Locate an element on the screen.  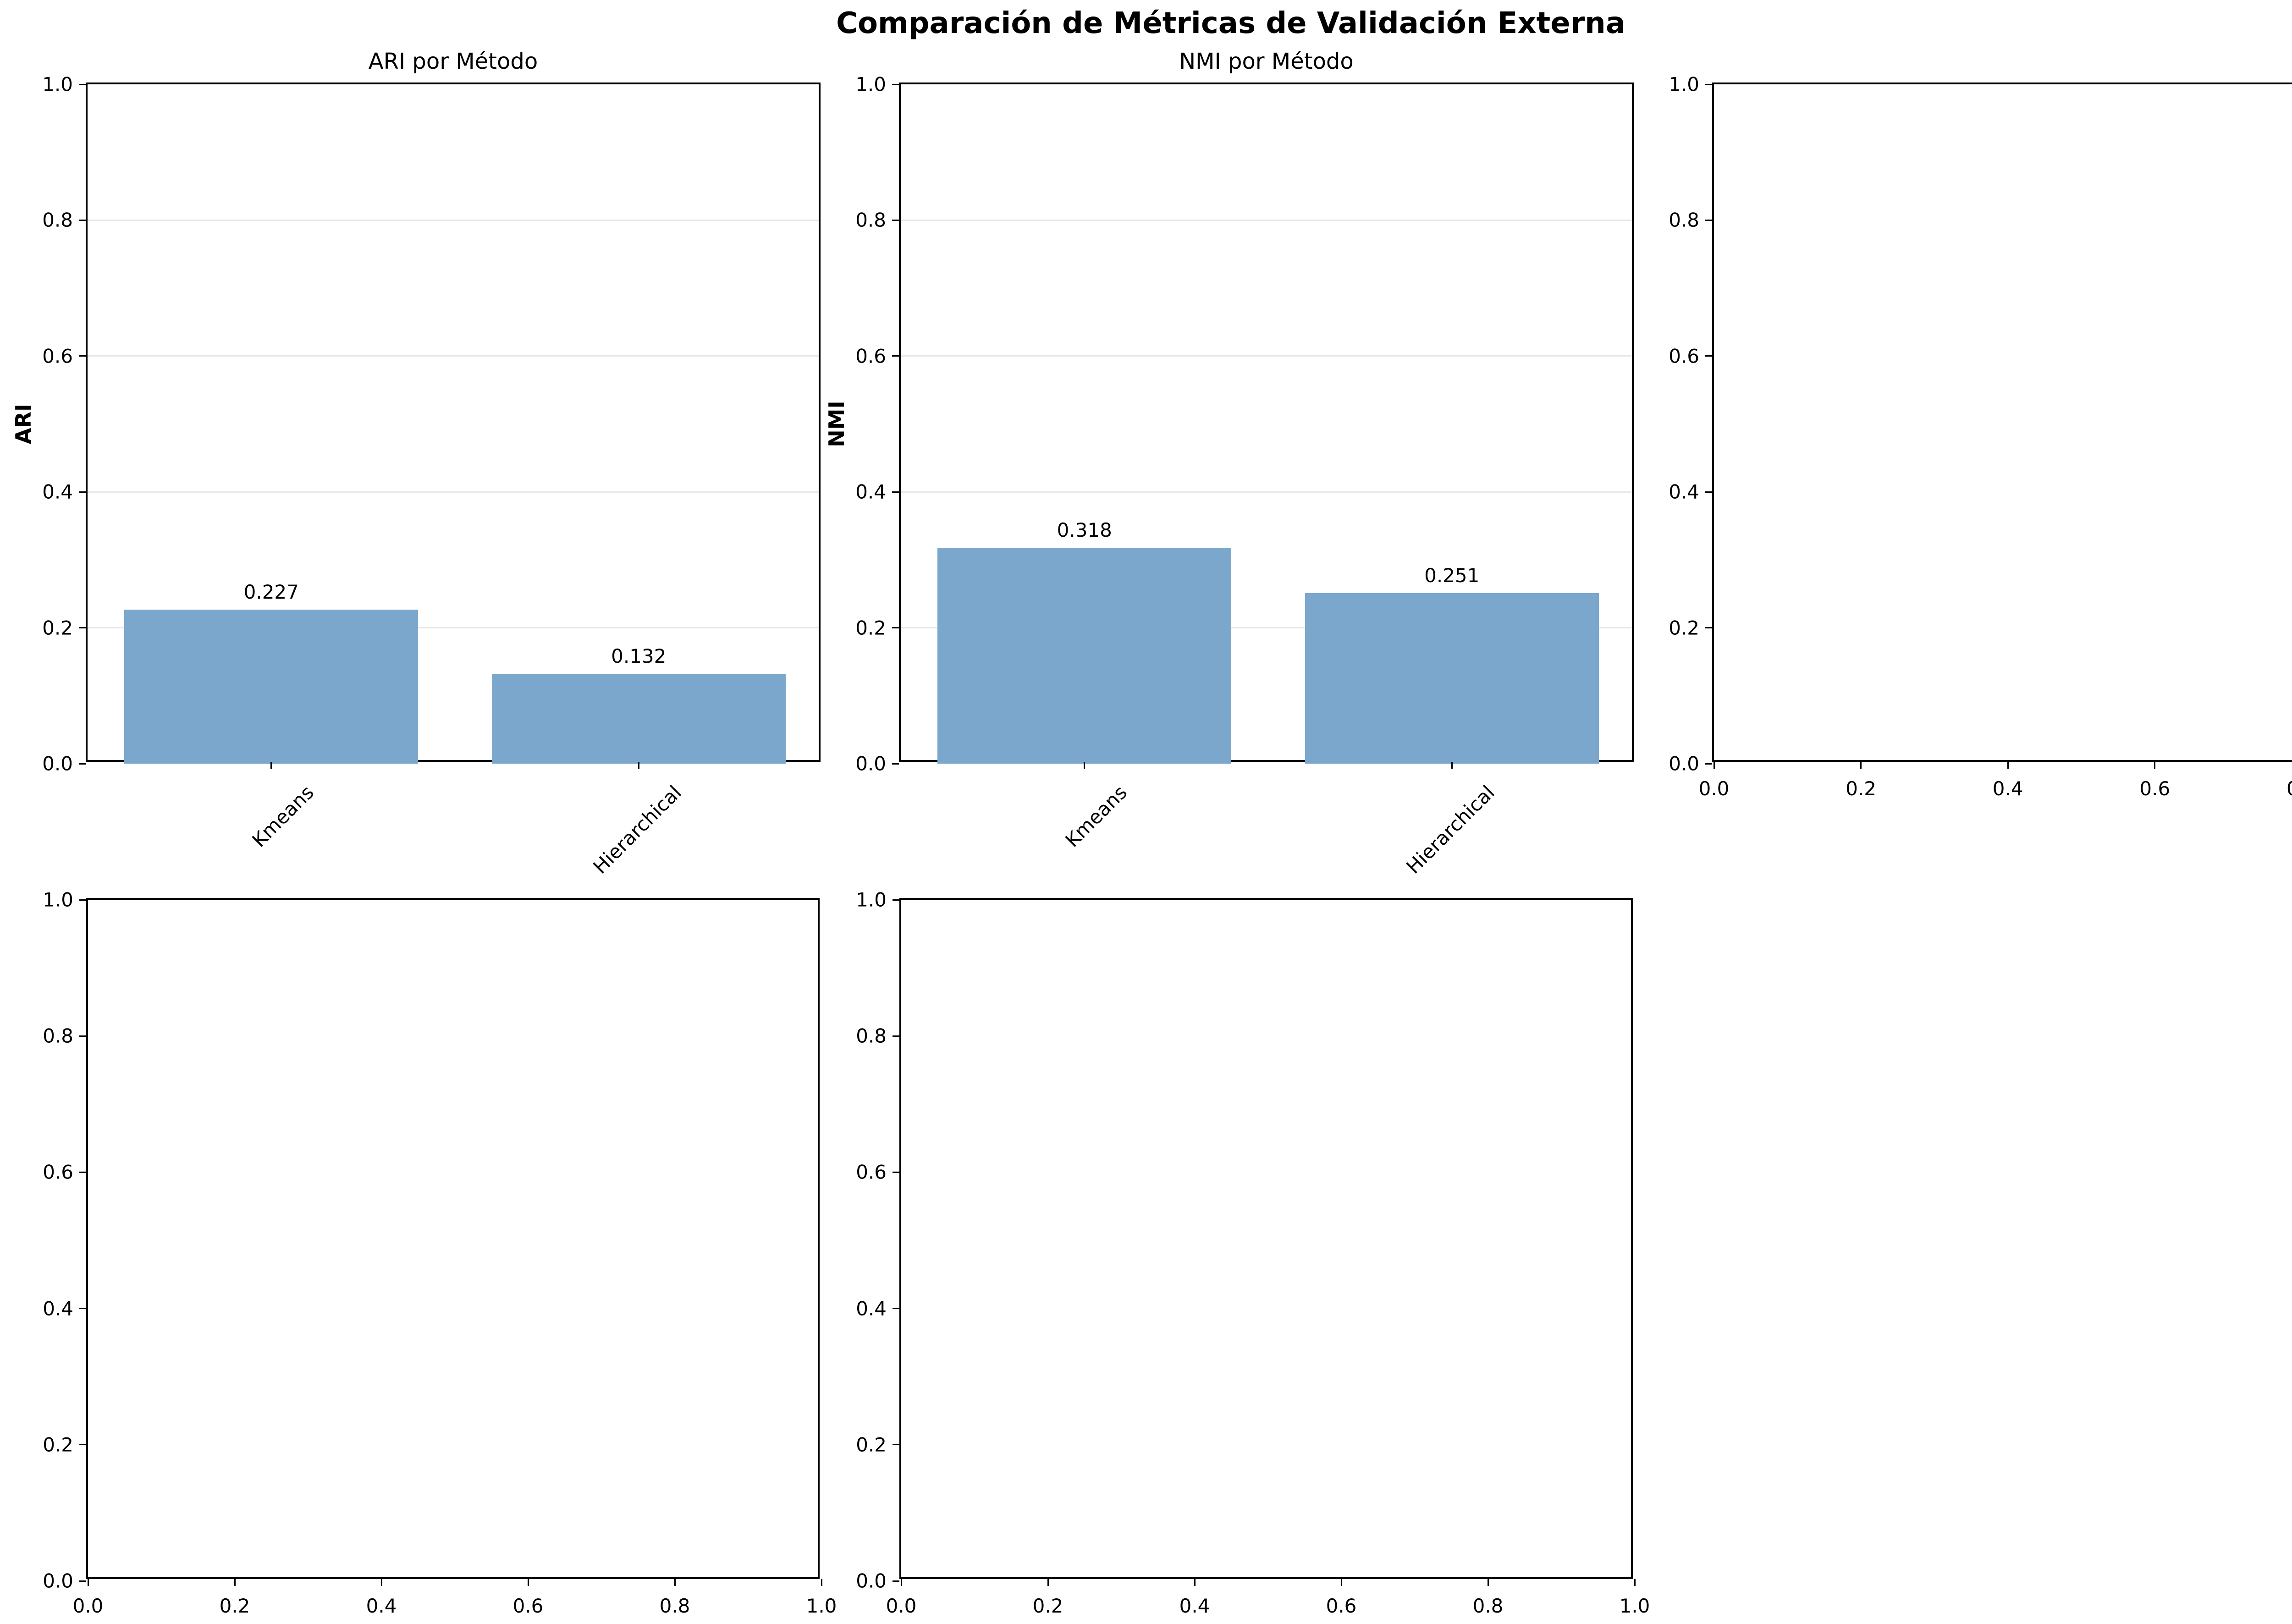
bar-value-label: 0.132 is located at coordinates (639, 656).